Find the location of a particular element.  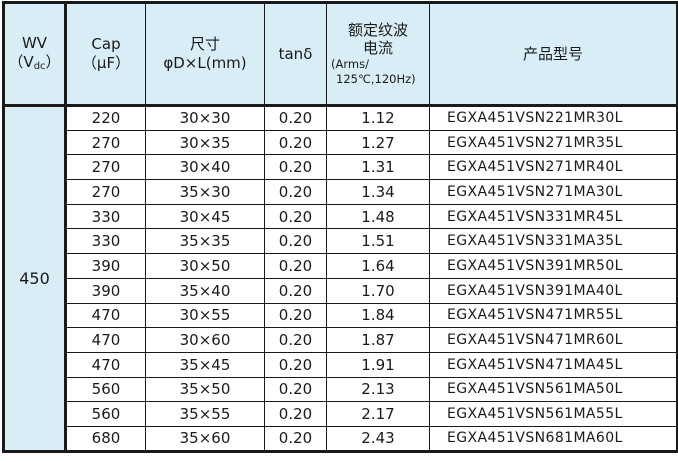

cell-size: 35×55 is located at coordinates (205, 414).